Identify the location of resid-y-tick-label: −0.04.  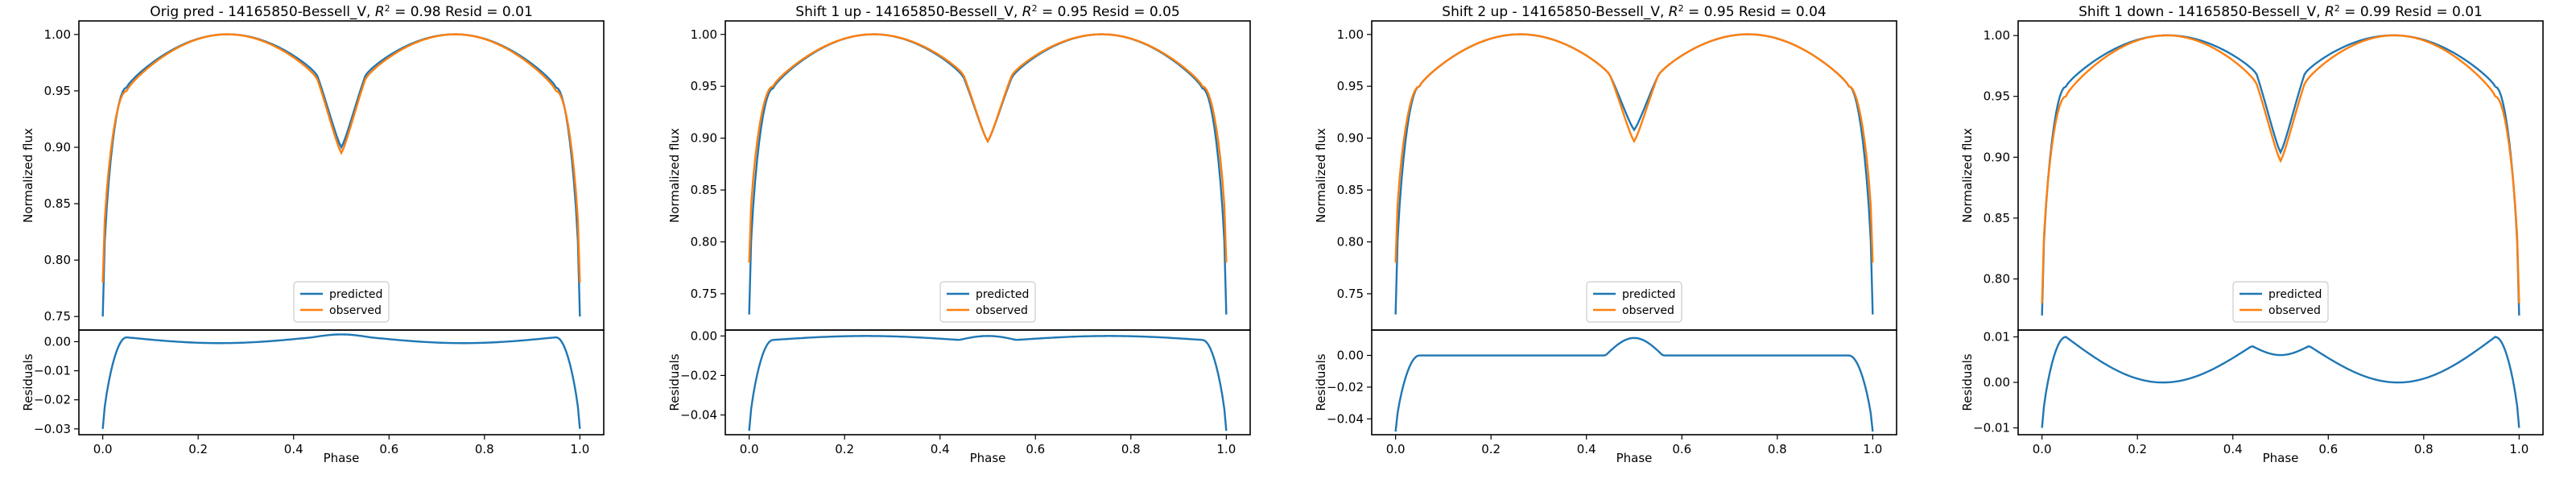
(698, 414).